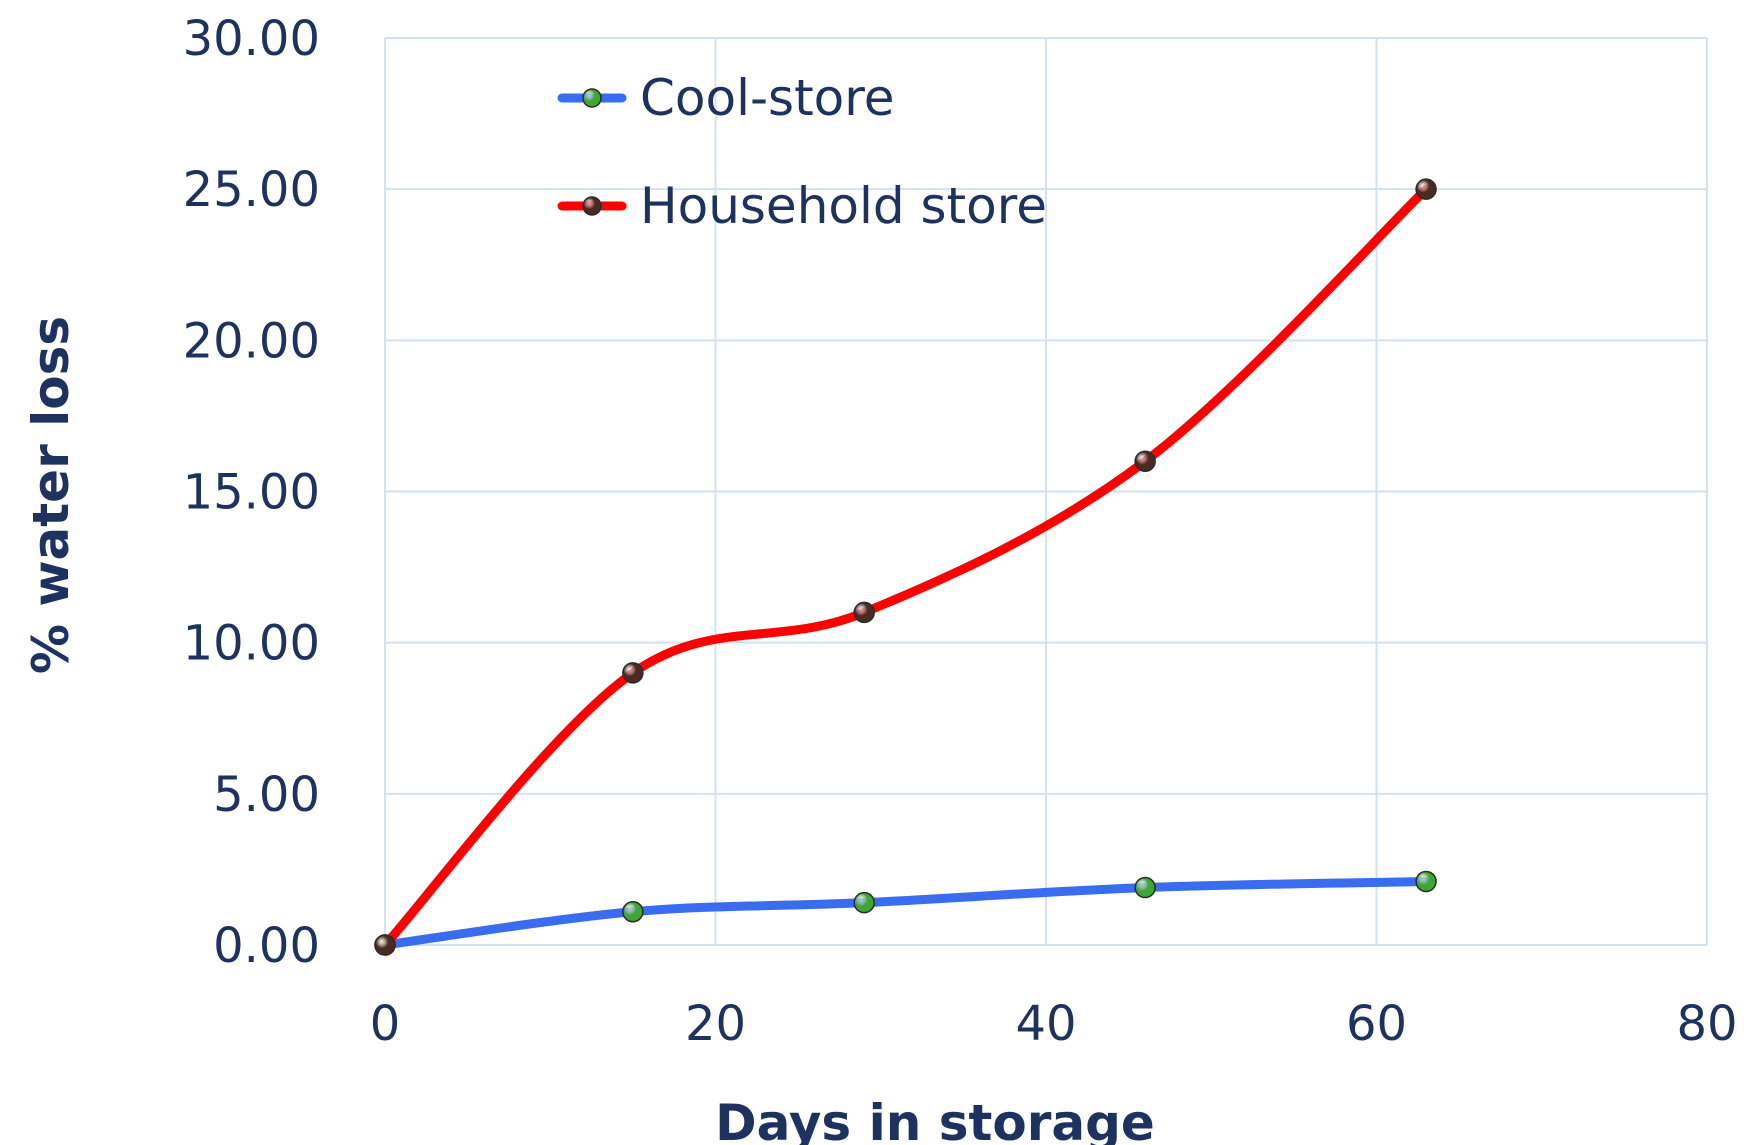 This screenshot has height=1145, width=1760. I want to click on y-tick-label: 30.00, so click(251, 39).